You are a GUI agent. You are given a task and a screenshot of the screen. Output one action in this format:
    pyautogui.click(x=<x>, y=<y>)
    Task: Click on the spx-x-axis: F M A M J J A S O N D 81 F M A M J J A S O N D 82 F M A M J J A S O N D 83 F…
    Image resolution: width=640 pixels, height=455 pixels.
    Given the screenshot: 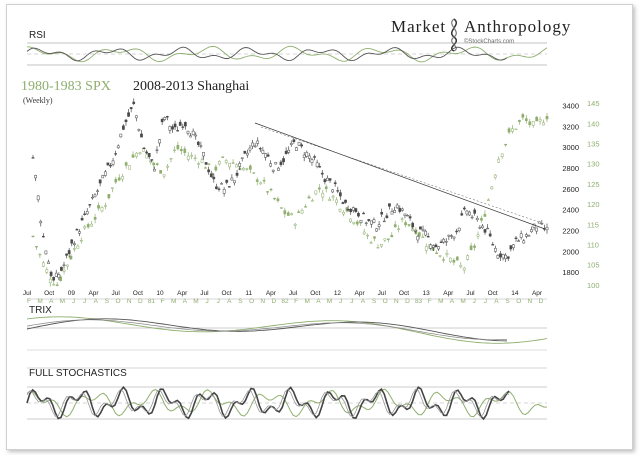 What is the action you would take?
    pyautogui.click(x=285, y=301)
    